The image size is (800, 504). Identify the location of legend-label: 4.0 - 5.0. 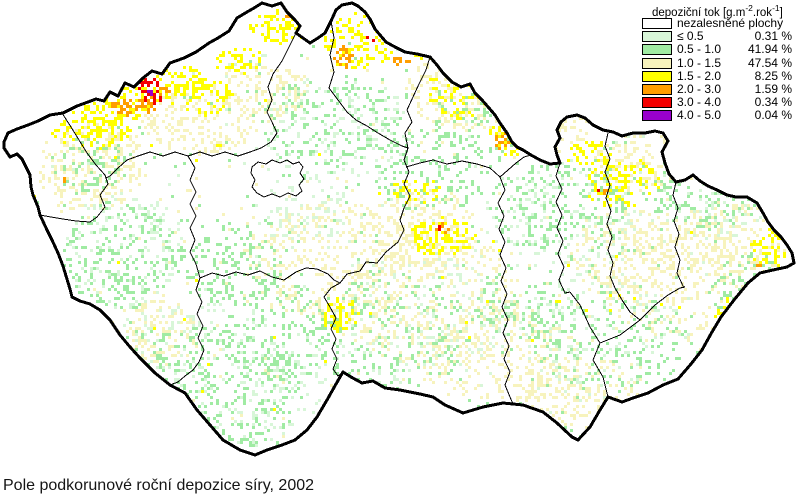
(699, 115).